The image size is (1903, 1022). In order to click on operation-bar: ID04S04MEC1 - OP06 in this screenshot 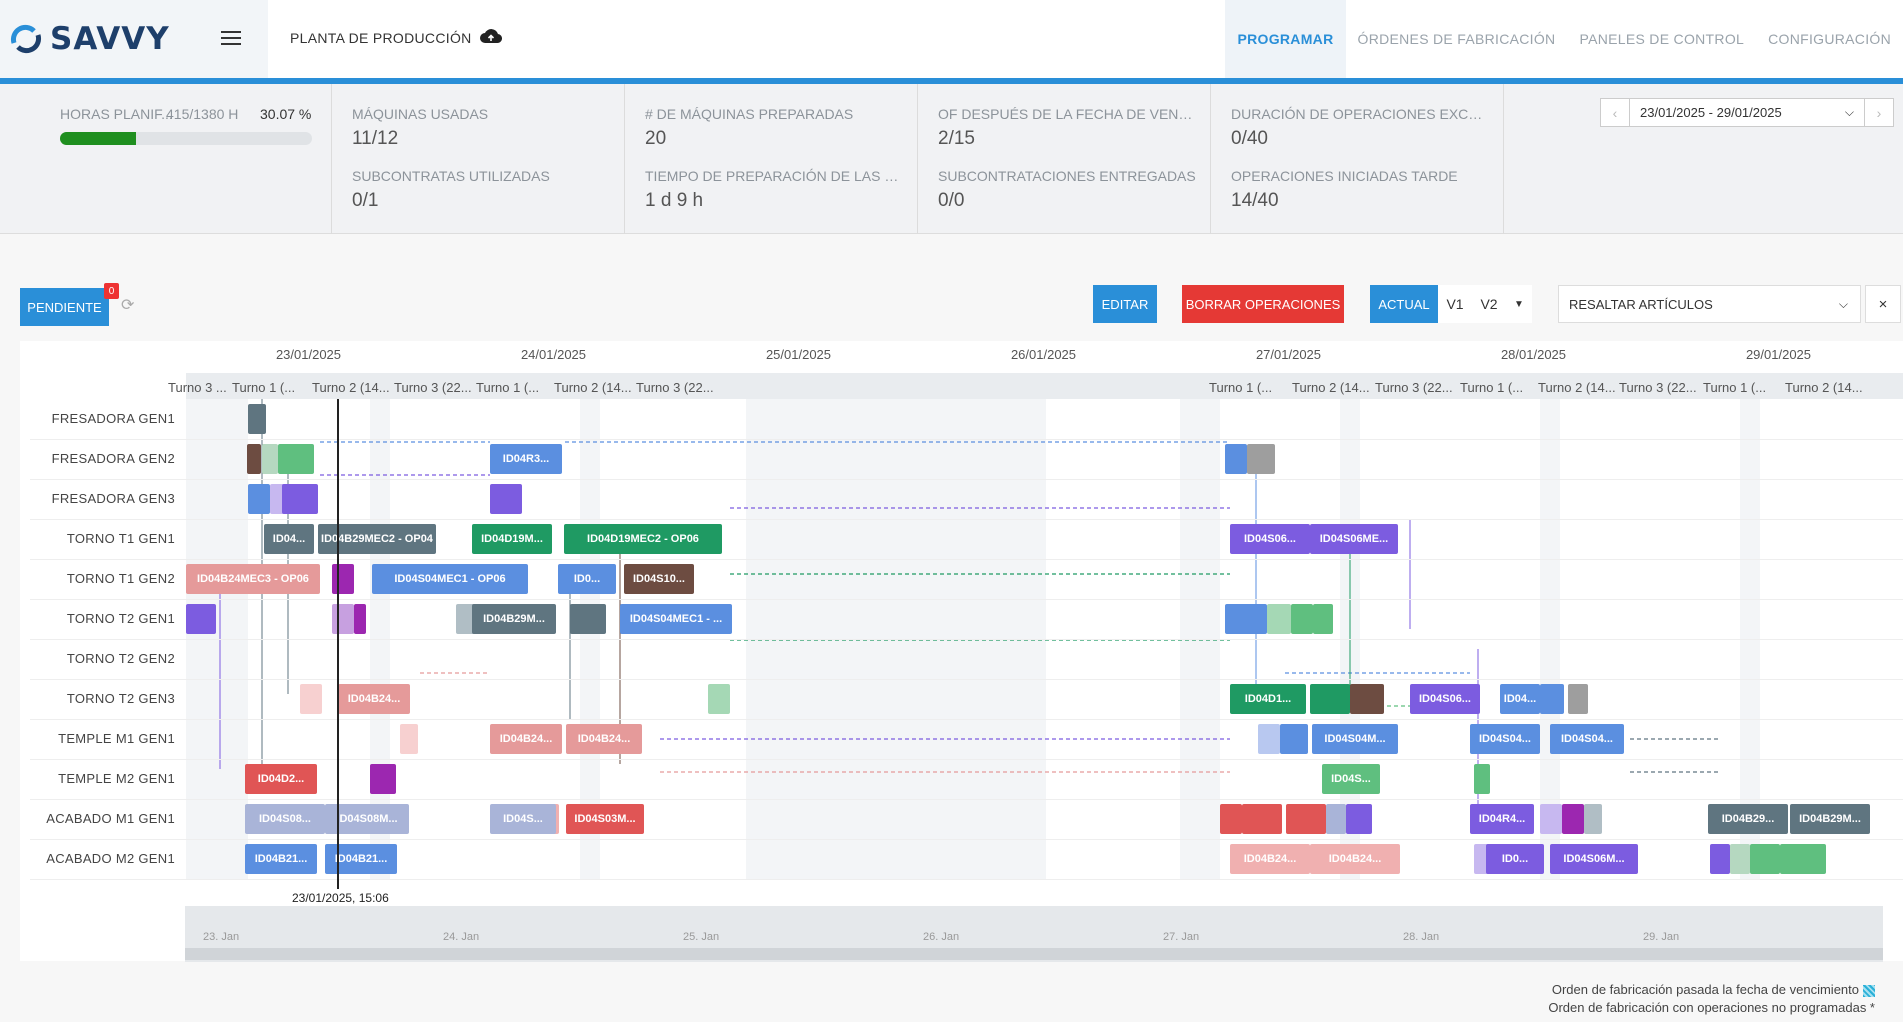, I will do `click(450, 579)`.